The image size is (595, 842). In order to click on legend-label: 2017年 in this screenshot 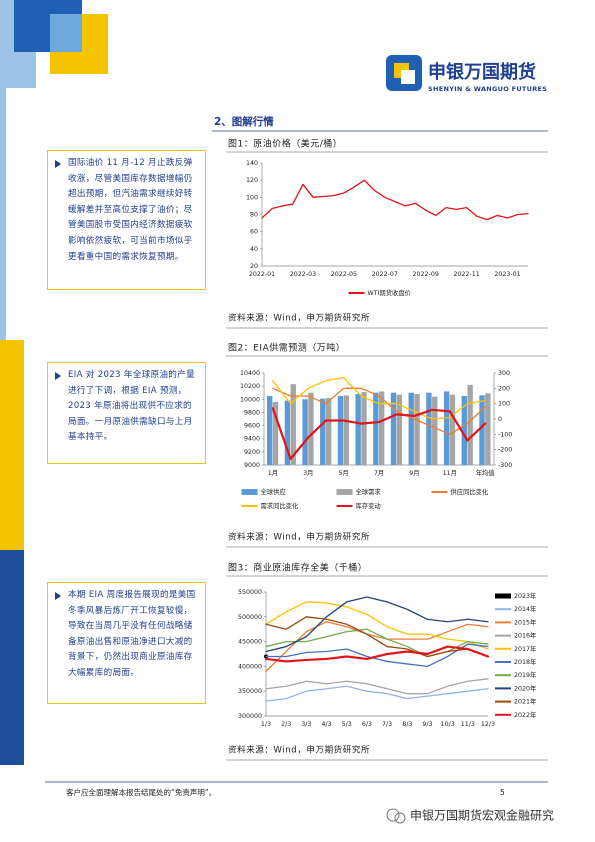, I will do `click(525, 648)`.